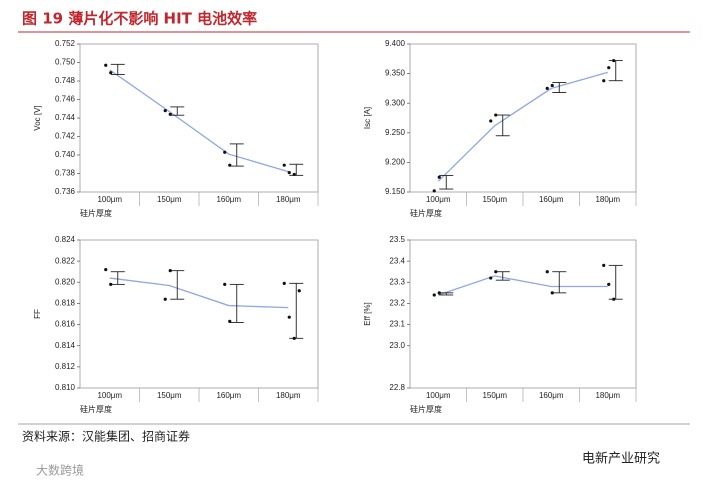 The image size is (703, 488). What do you see at coordinates (367, 118) in the screenshot?
I see `y-axis-label: Isc [A]` at bounding box center [367, 118].